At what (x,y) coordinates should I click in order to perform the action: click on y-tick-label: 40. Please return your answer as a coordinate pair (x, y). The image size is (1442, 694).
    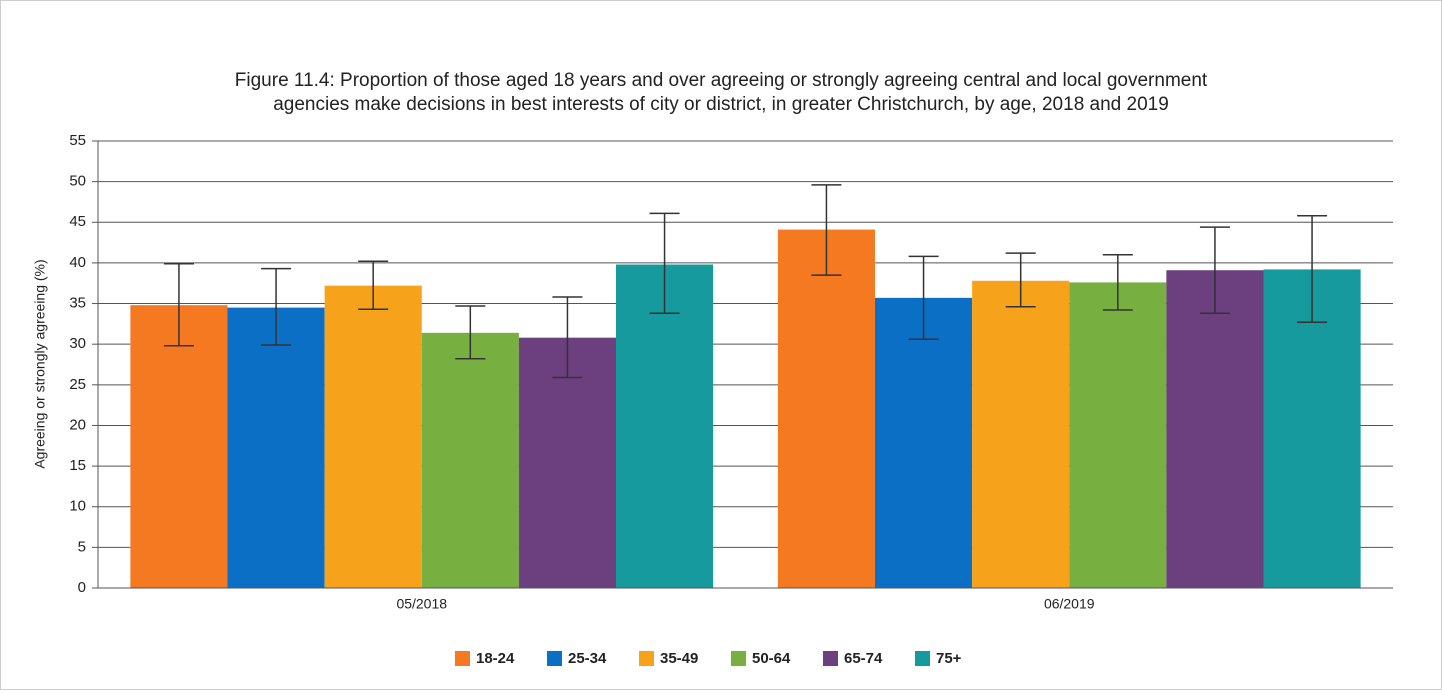
    Looking at the image, I should click on (77, 262).